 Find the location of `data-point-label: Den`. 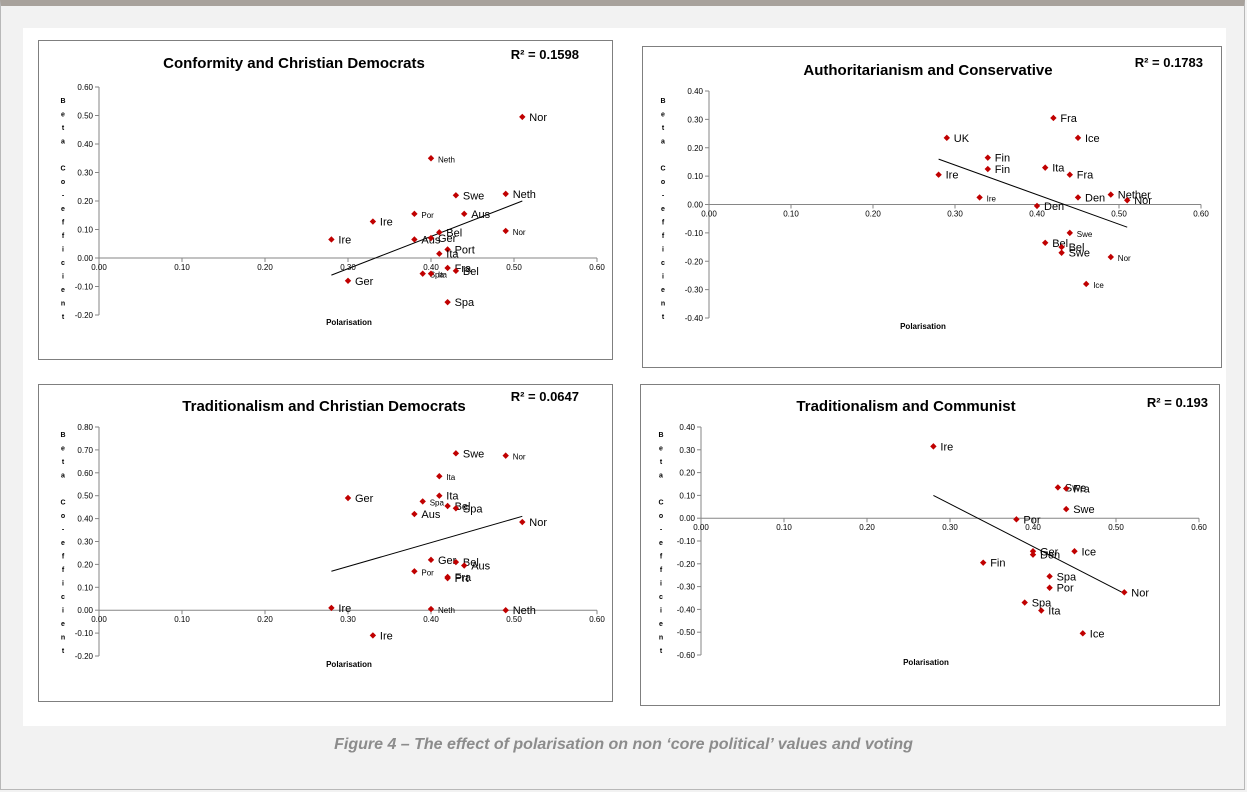

data-point-label: Den is located at coordinates (1095, 198).